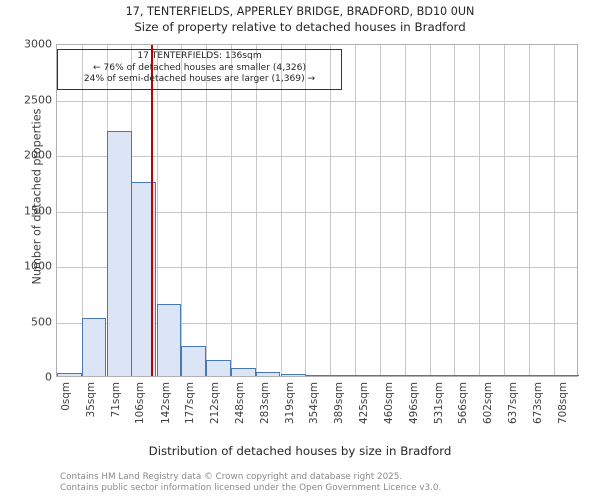 This screenshot has height=500, width=600. Describe the element at coordinates (512, 403) in the screenshot. I see `x-axis-tick-label: 637sqm` at that location.